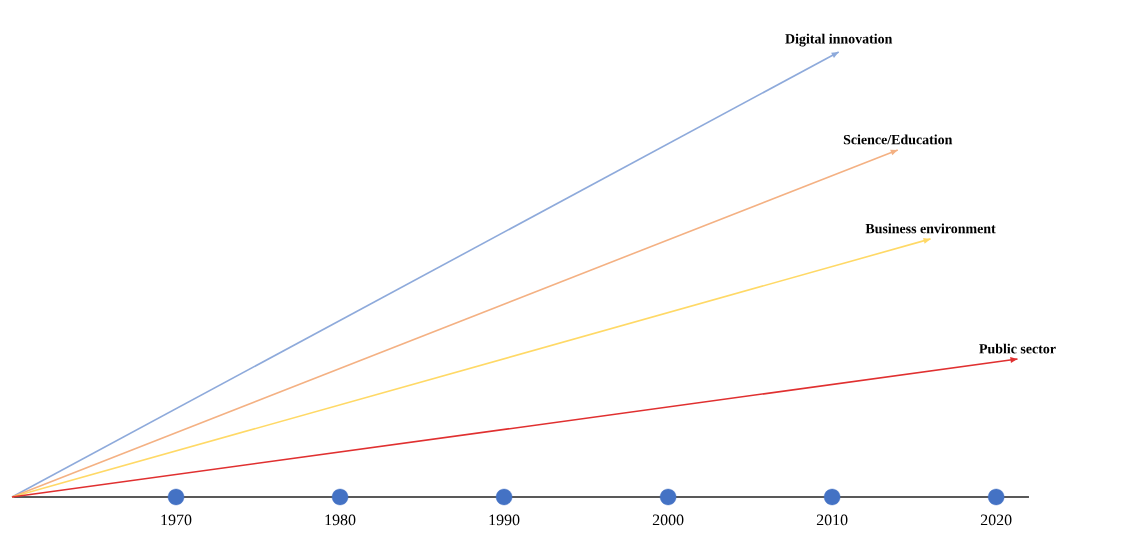 This screenshot has height=550, width=1129. Describe the element at coordinates (176, 520) in the screenshot. I see `x-tick-label: 1970` at that location.